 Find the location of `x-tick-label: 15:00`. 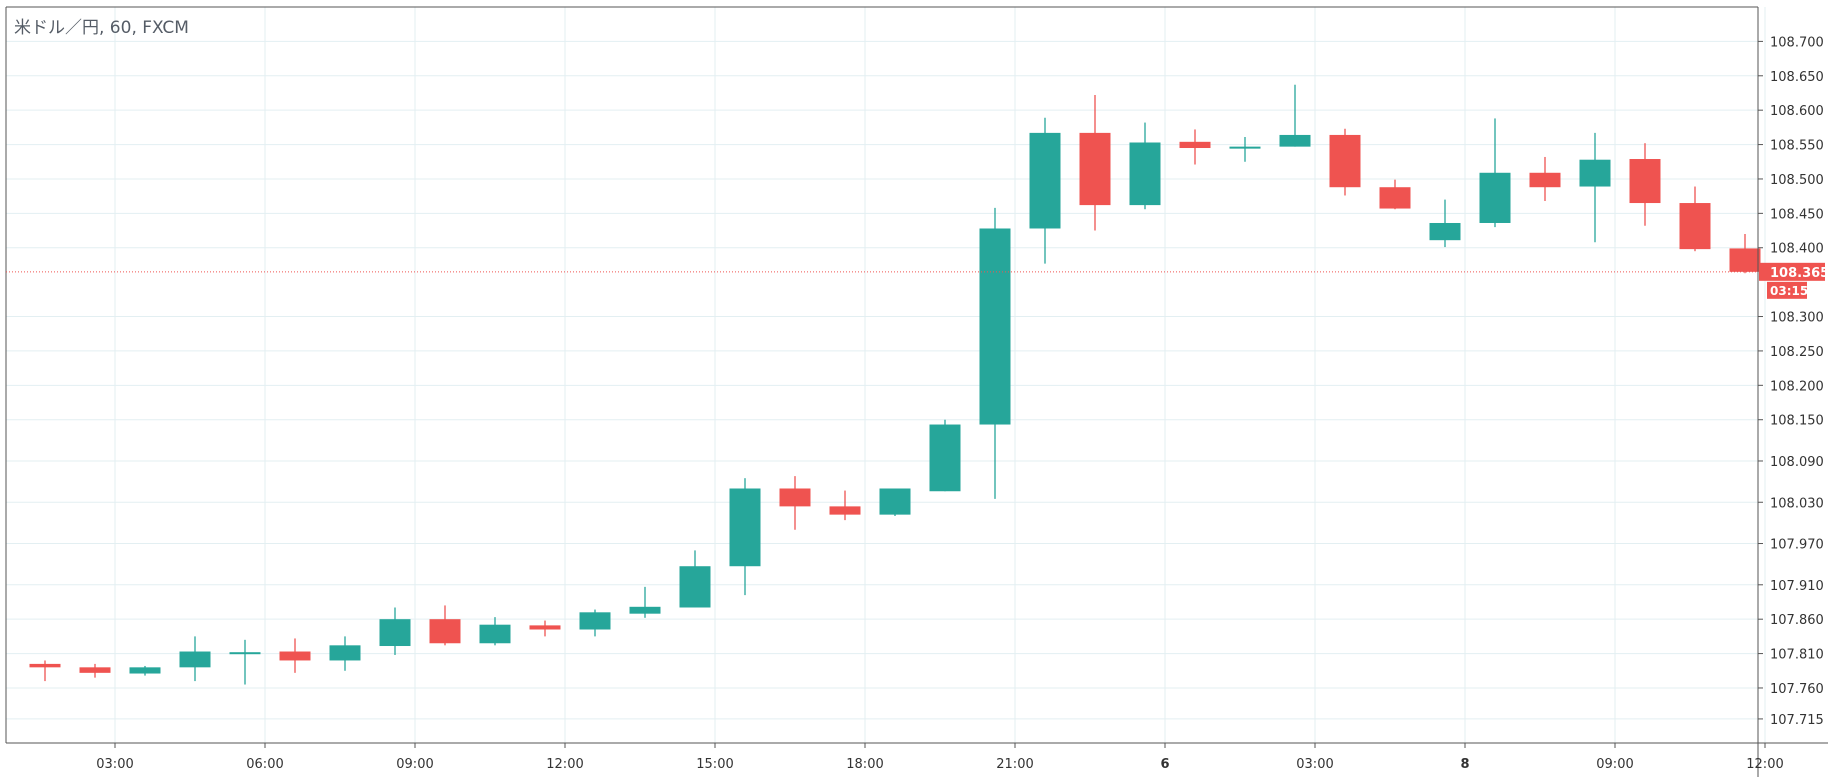

x-tick-label: 15:00 is located at coordinates (714, 764).